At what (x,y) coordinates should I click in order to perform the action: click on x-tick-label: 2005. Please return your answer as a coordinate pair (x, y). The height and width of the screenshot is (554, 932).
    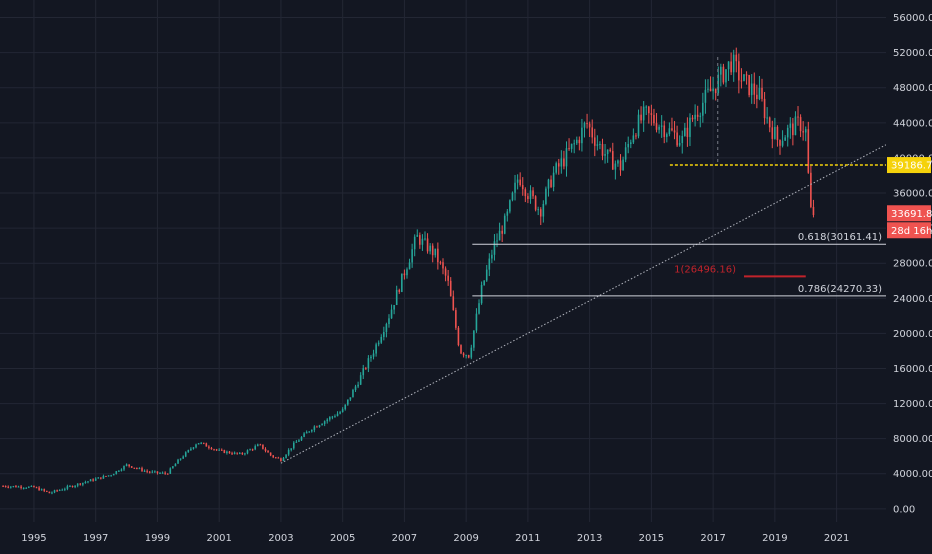
    Looking at the image, I should click on (342, 538).